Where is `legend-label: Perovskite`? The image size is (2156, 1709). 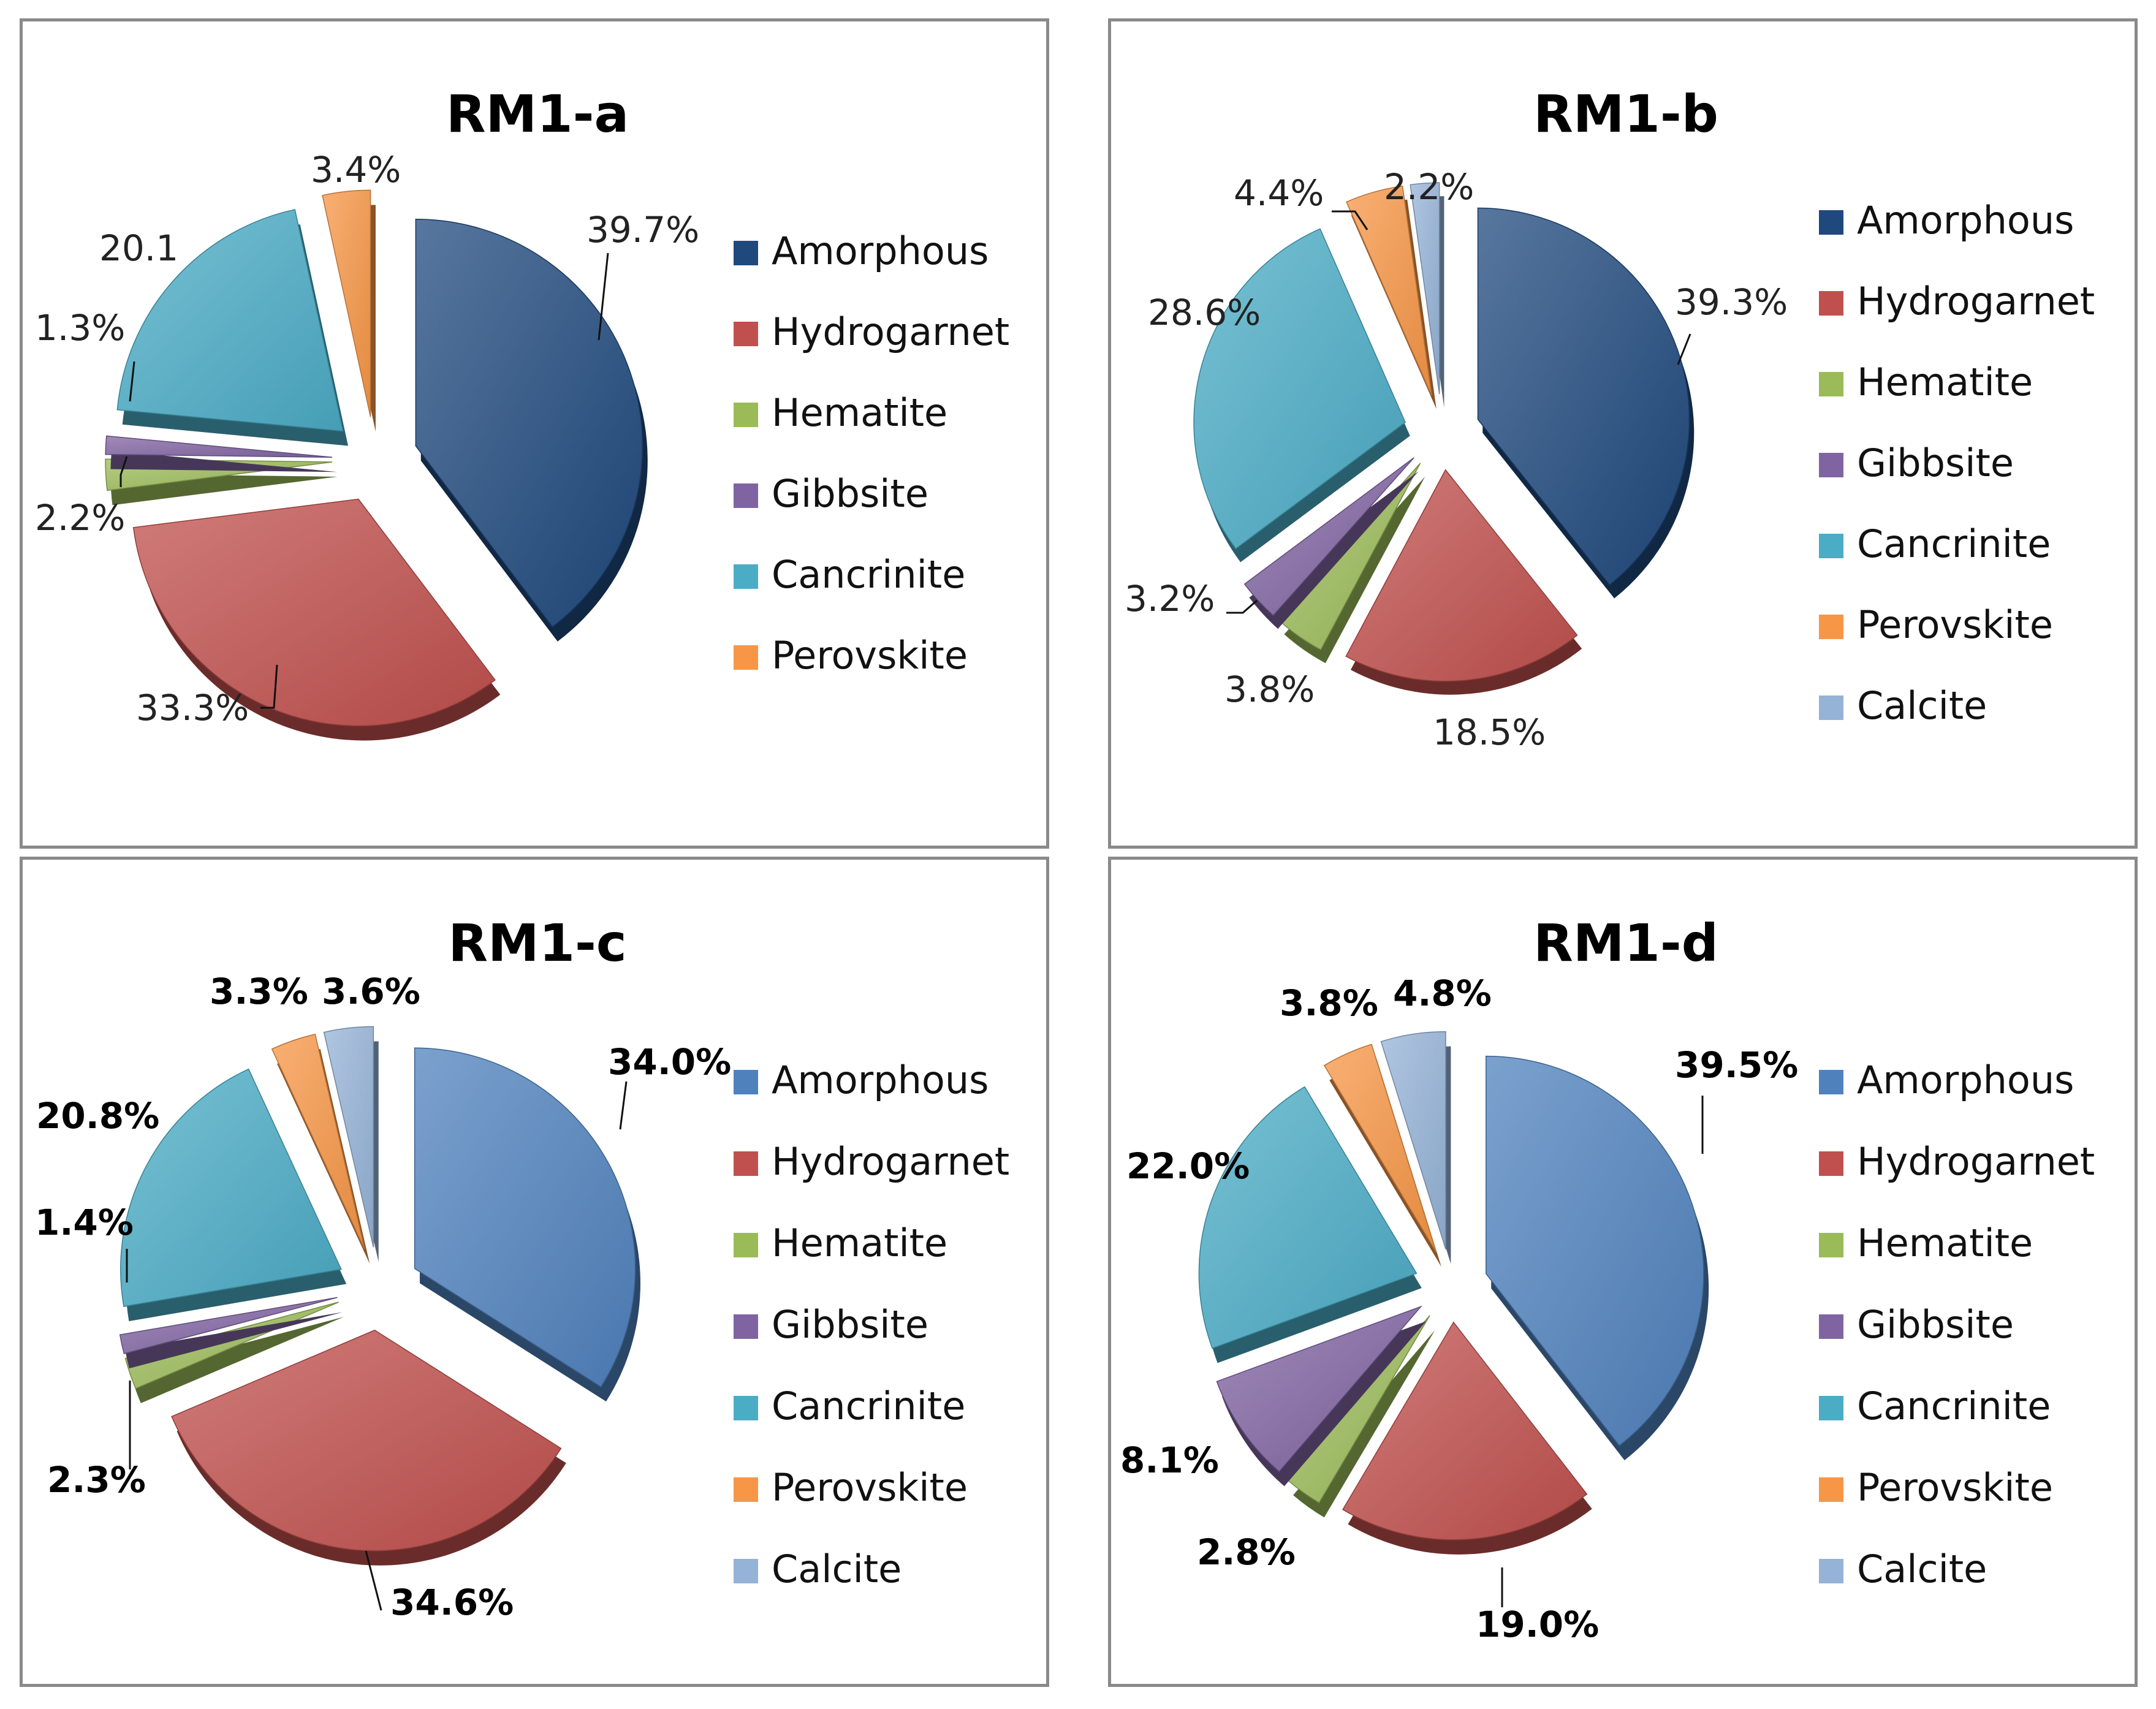
legend-label: Perovskite is located at coordinates (870, 655).